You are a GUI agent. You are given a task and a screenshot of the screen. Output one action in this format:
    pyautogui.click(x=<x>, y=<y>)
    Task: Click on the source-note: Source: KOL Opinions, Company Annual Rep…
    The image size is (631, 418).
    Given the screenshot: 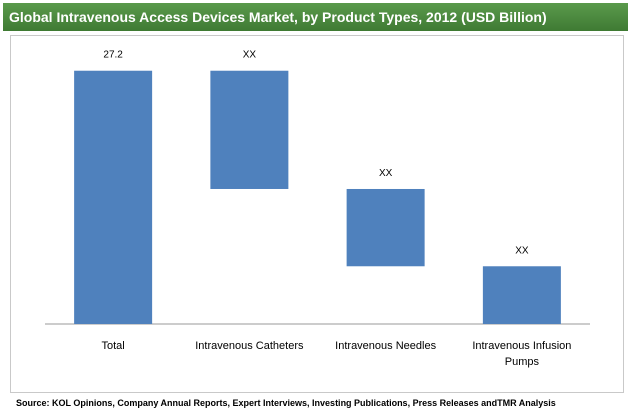 What is the action you would take?
    pyautogui.click(x=286, y=403)
    